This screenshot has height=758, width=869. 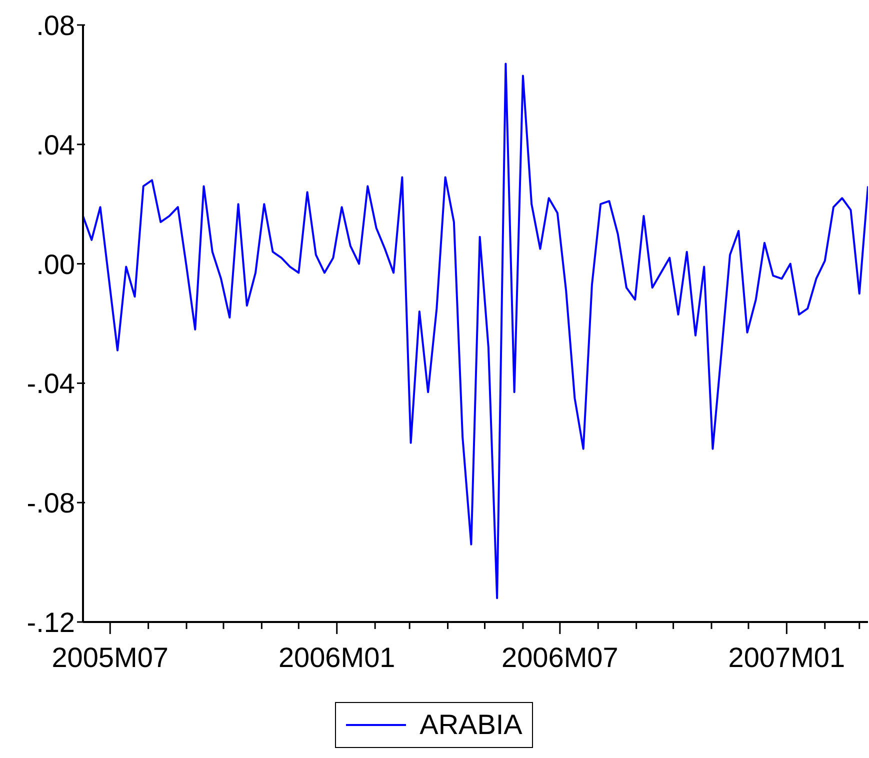 I want to click on x-tick-label: 2005M07, so click(x=110, y=657).